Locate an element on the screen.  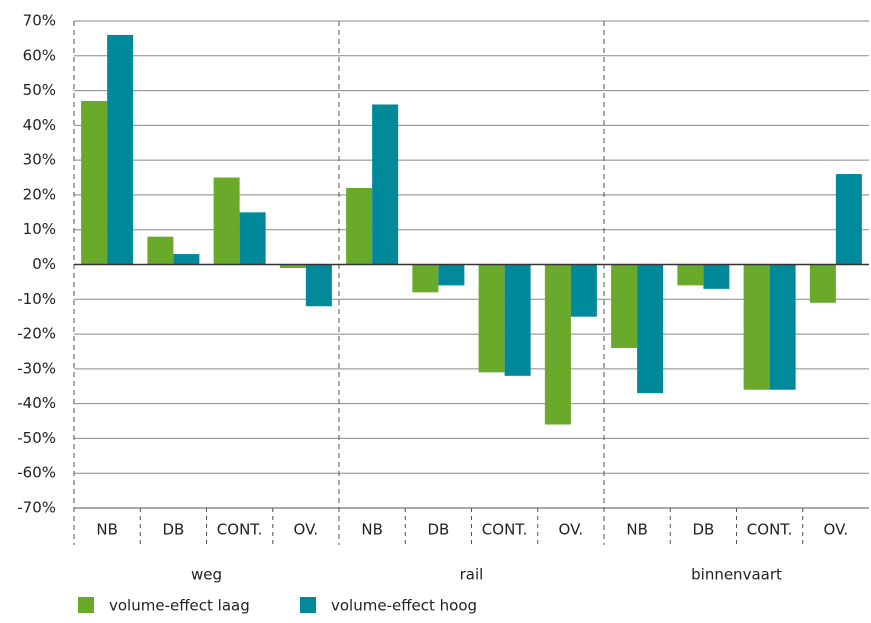
legend-label: volume-effect hoog is located at coordinates (404, 606).